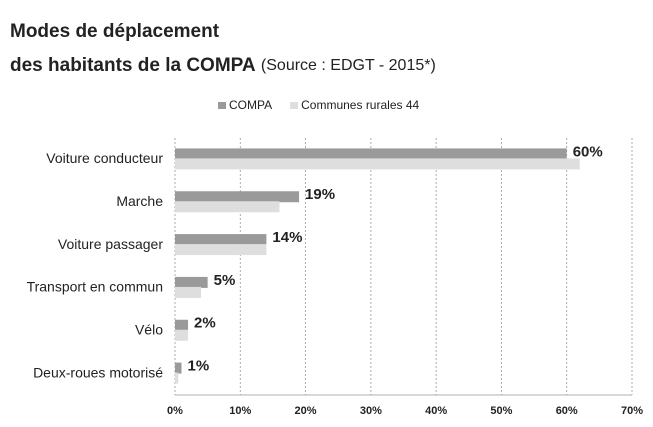 This screenshot has height=427, width=653. What do you see at coordinates (371, 411) in the screenshot?
I see `x-tick-label: 30%` at bounding box center [371, 411].